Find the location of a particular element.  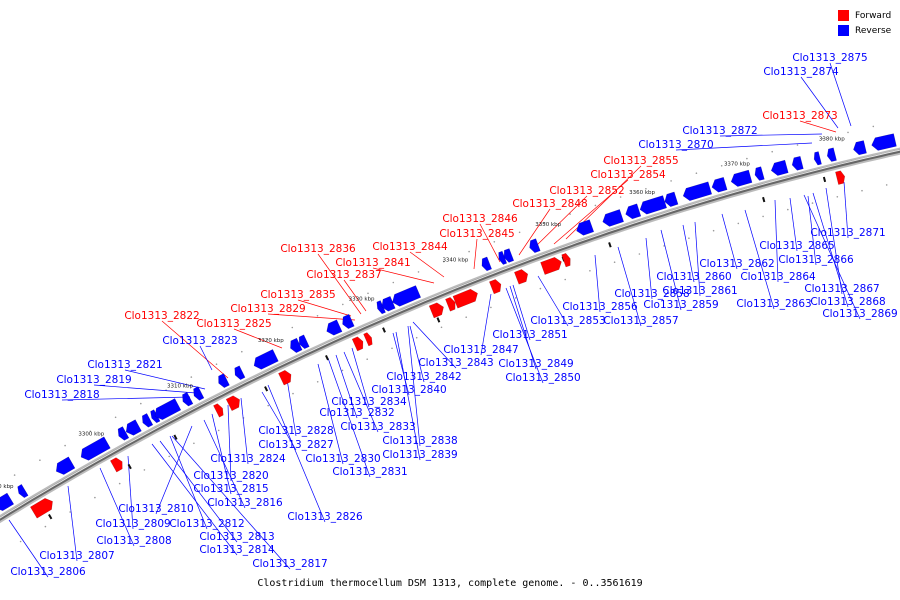

gene-label-clo1313-2867: Clo1313_2867 is located at coordinates (841, 289).